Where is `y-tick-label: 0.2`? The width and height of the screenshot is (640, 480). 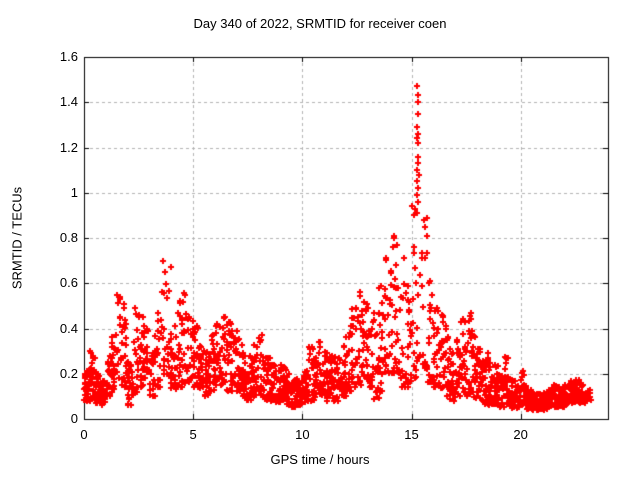 y-tick-label: 0.2 is located at coordinates (68, 373).